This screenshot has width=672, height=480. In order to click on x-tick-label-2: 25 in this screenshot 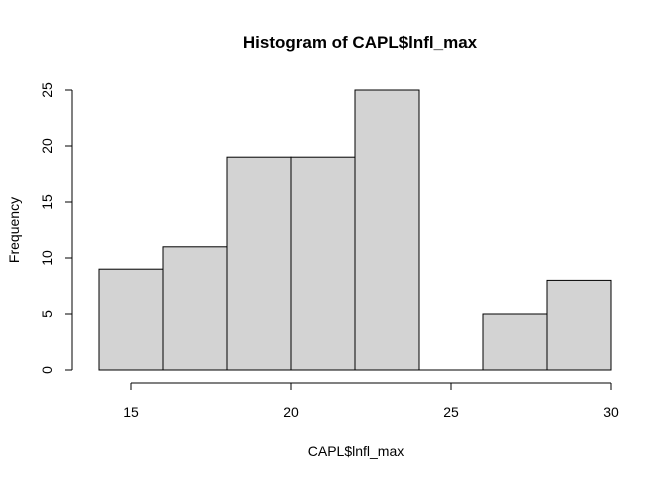, I will do `click(451, 412)`.